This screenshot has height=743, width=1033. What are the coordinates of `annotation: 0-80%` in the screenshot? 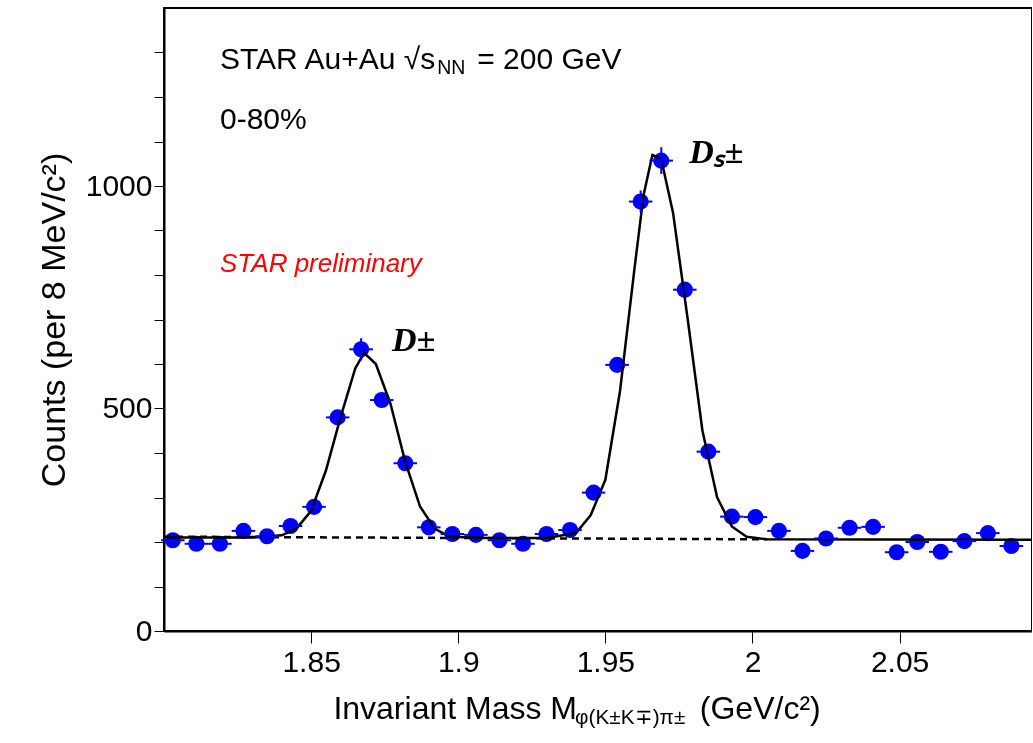 It's located at (263, 118).